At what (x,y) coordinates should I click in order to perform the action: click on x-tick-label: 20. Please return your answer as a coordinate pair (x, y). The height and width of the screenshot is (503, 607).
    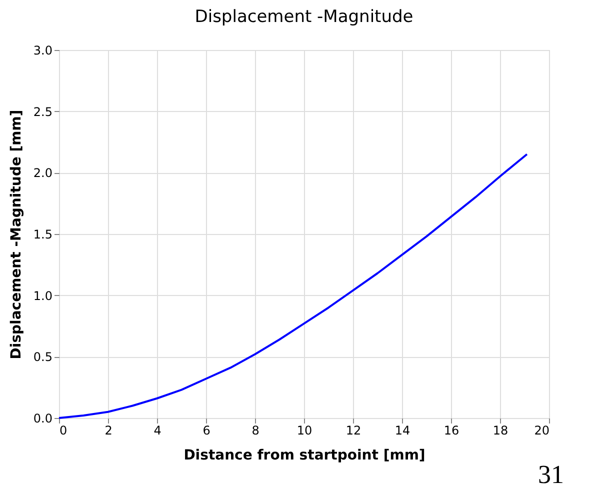
    Looking at the image, I should click on (542, 431).